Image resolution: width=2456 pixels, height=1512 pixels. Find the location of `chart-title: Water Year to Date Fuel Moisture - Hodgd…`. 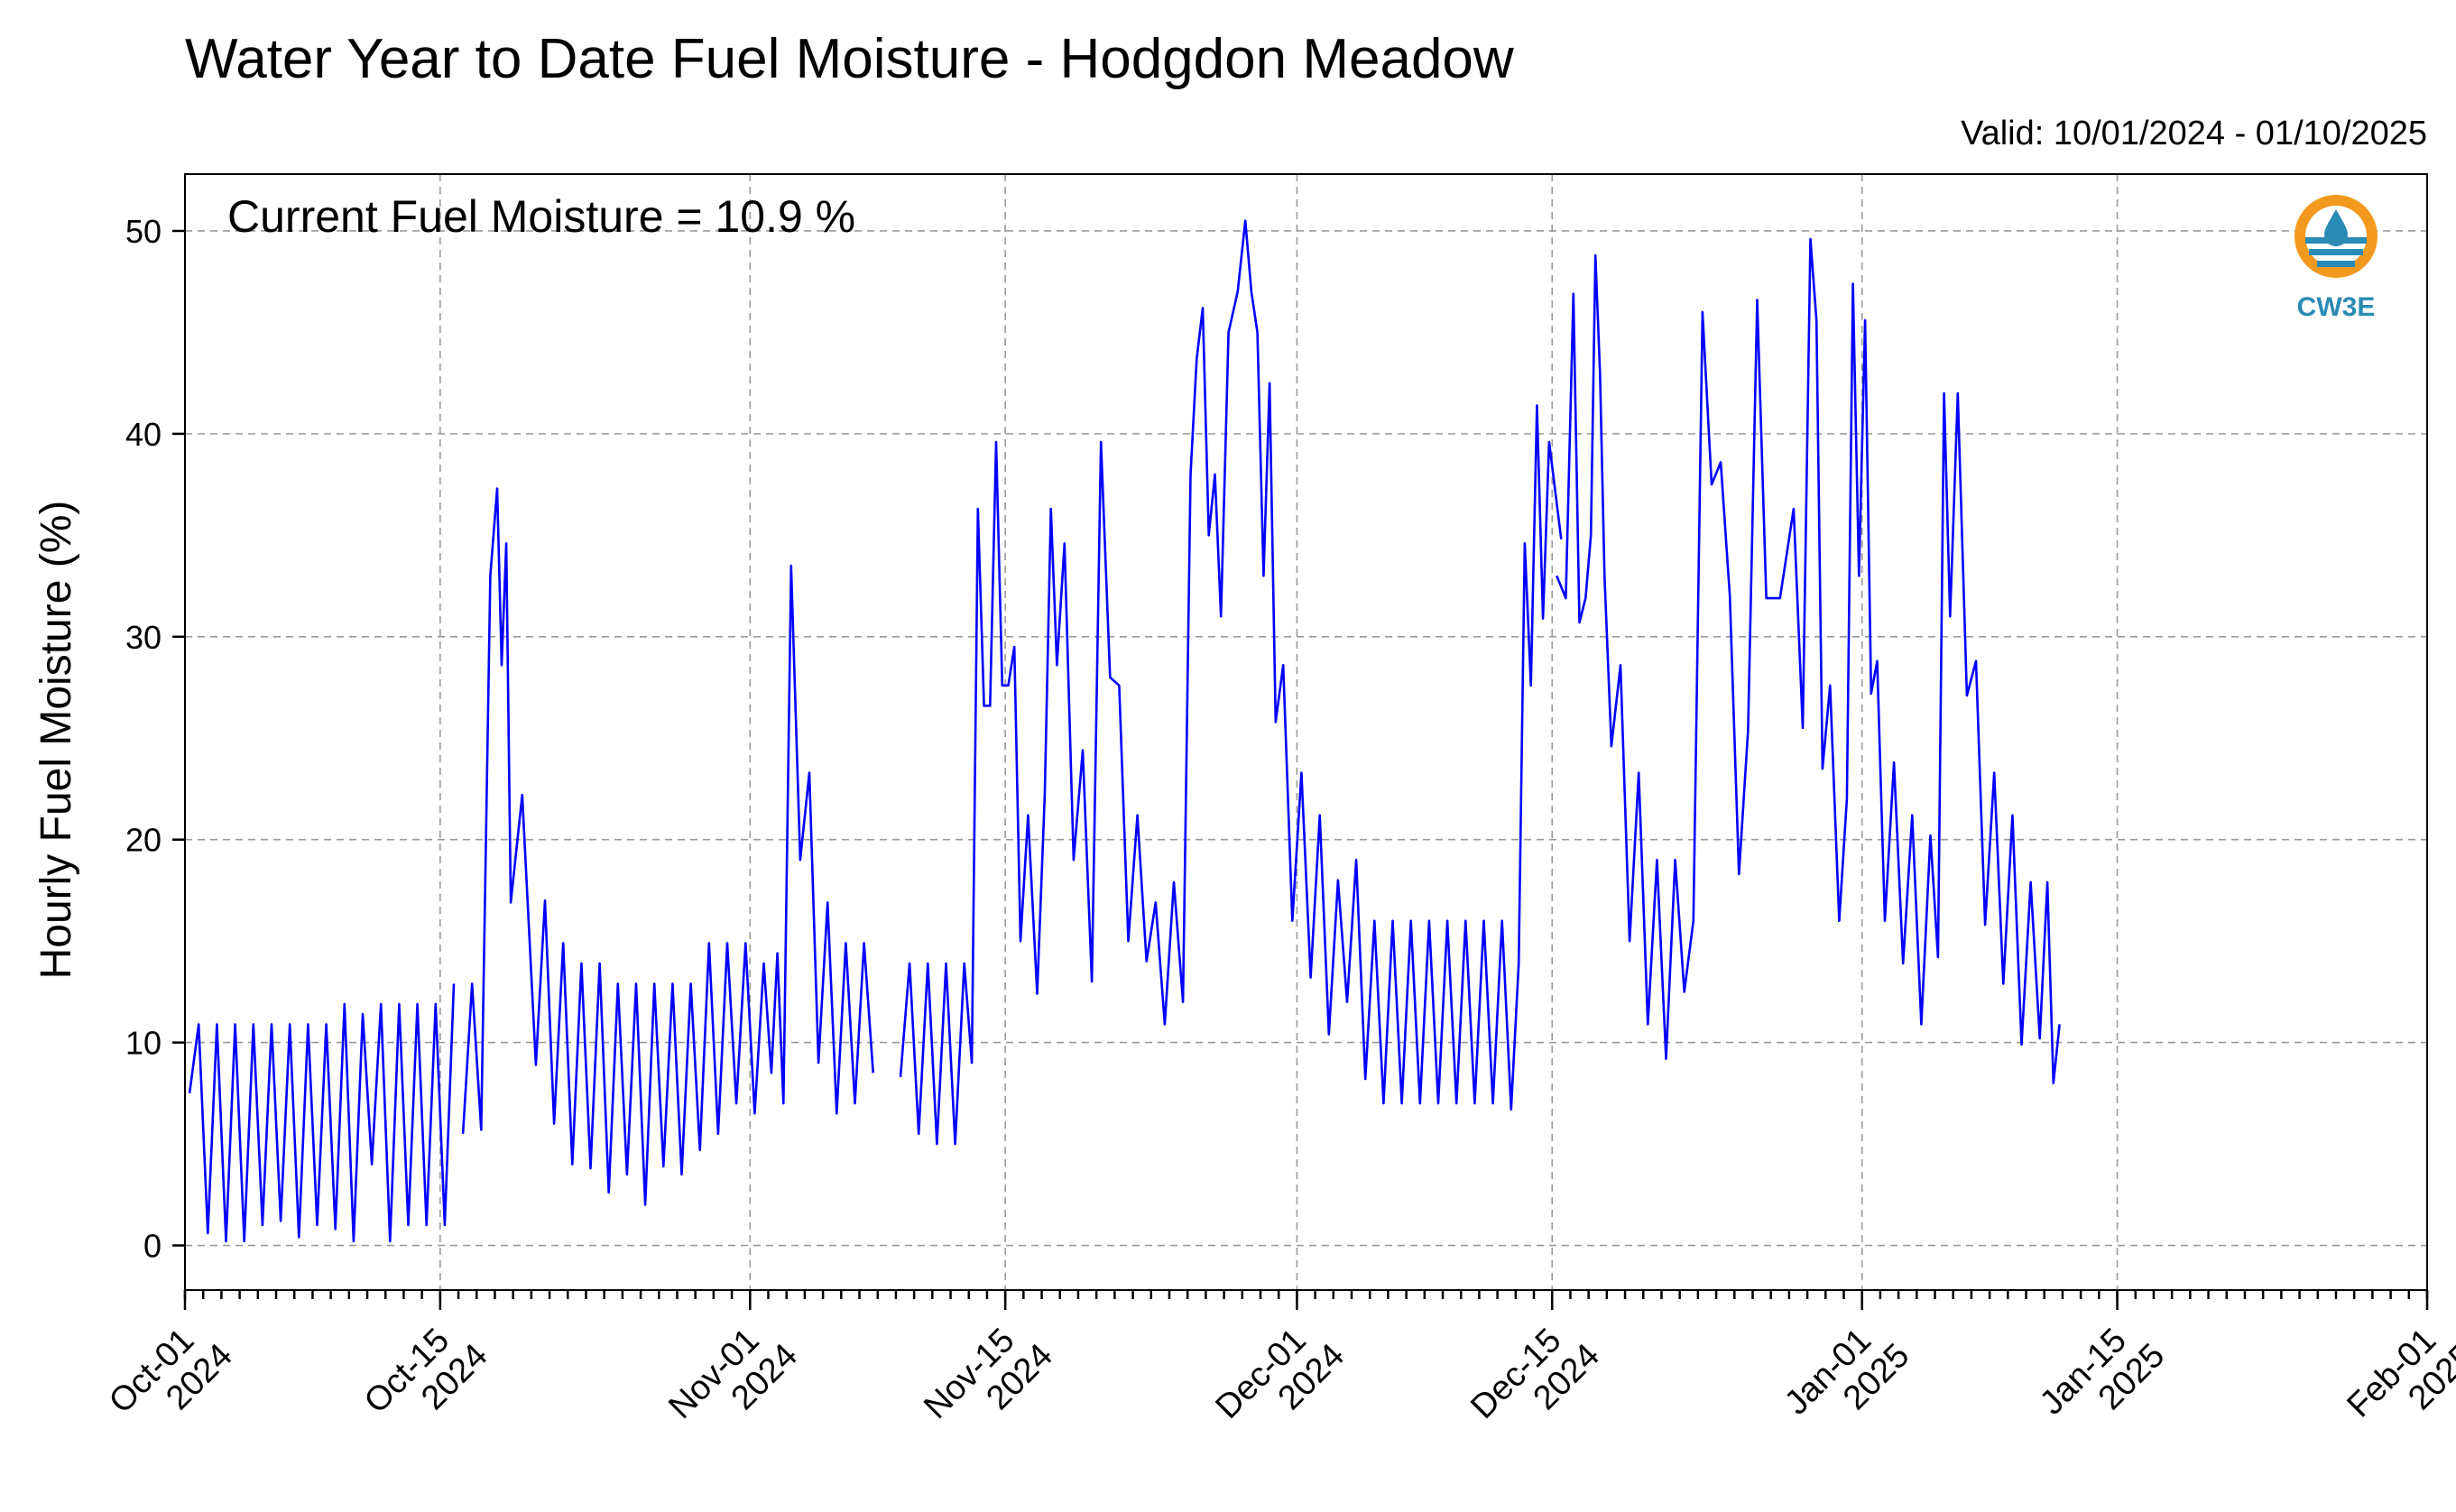

chart-title: Water Year to Date Fuel Moisture - Hodgd… is located at coordinates (849, 59).